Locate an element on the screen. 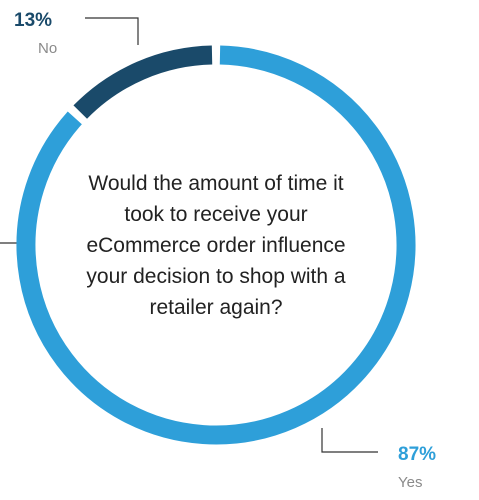 Image resolution: width=479 pixels, height=500 pixels. category-label: No is located at coordinates (47, 48).